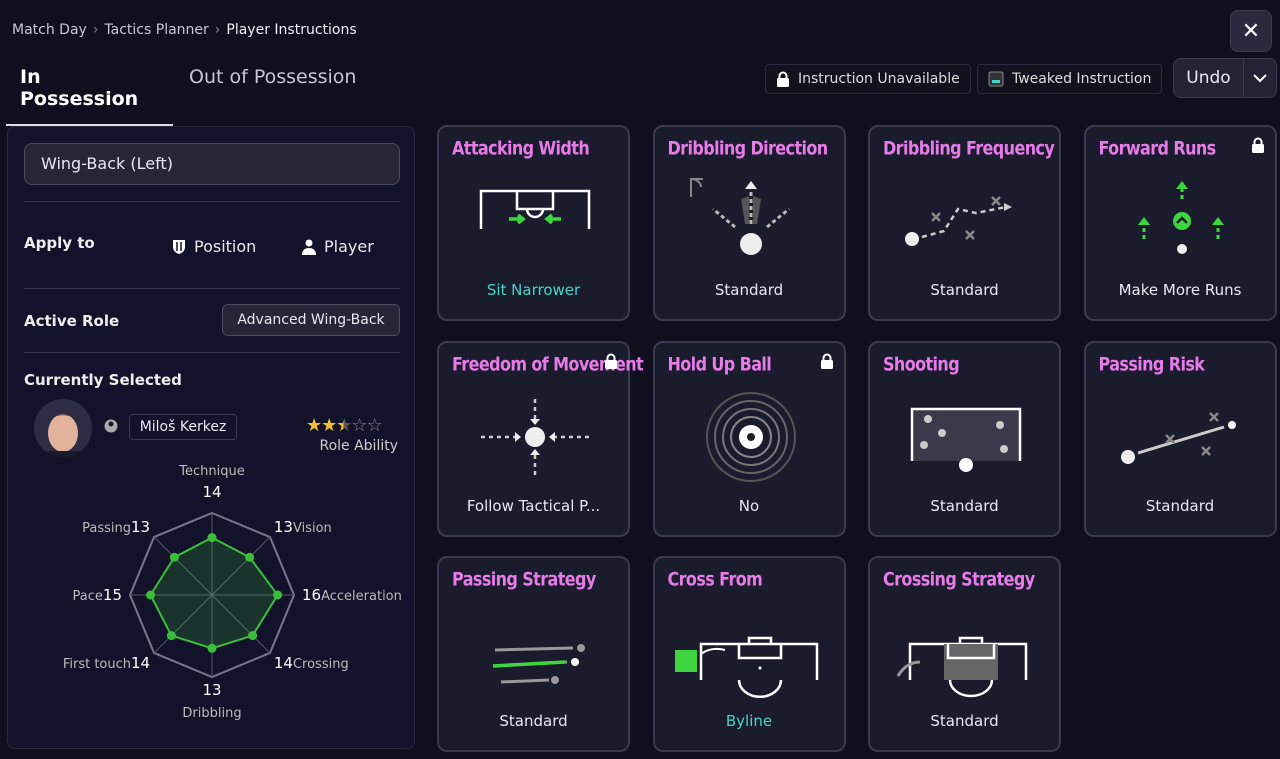 This screenshot has height=759, width=1280. What do you see at coordinates (89, 96) in the screenshot?
I see `tab-in-possession: In Possession` at bounding box center [89, 96].